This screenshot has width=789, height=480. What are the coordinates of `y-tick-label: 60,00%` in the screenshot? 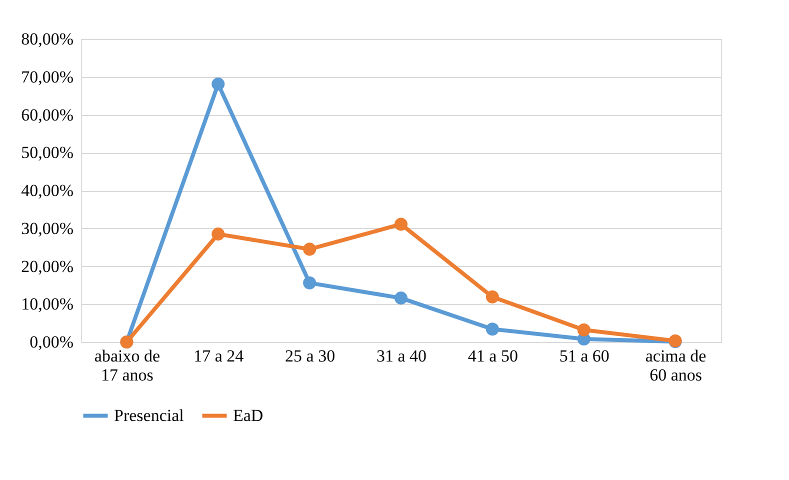 It's located at (47, 114).